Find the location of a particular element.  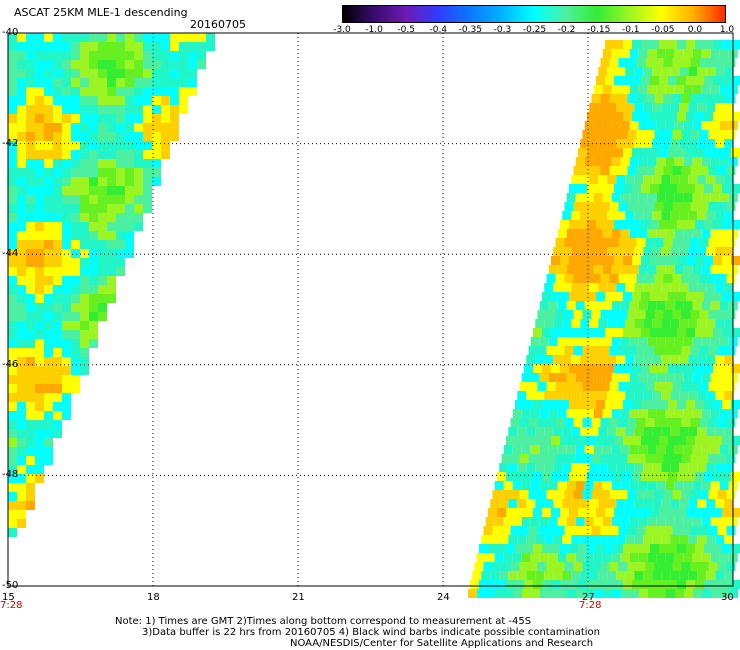

colorbar-label: -0.05 is located at coordinates (663, 30).